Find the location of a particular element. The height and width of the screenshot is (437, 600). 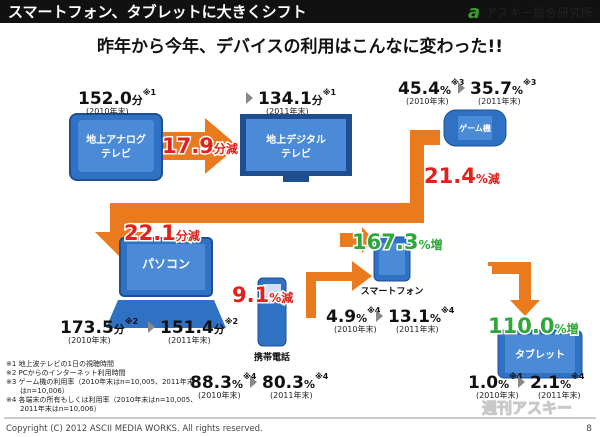

change: 167.3%増 is located at coordinates (397, 242).